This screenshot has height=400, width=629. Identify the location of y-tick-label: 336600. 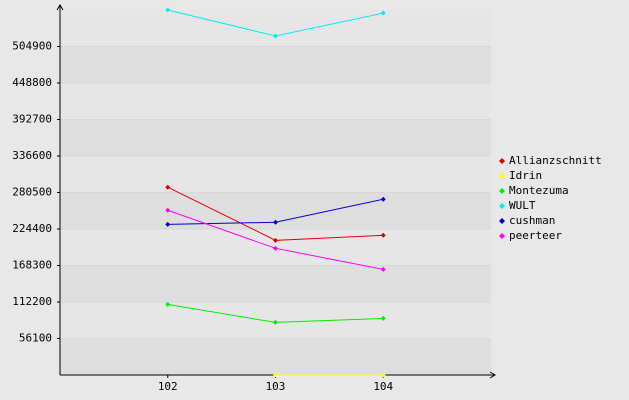
(32, 155).